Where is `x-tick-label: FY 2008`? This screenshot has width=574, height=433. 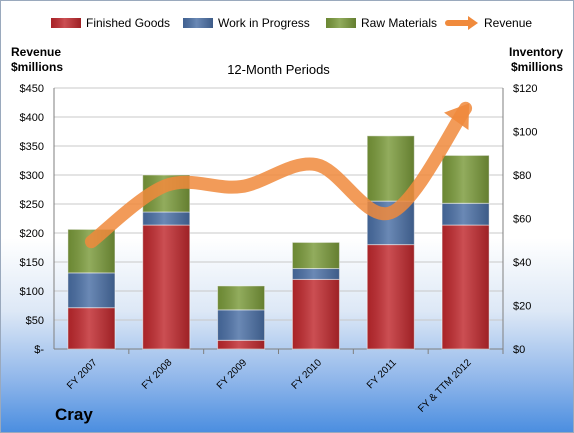
x-tick-label: FY 2008 is located at coordinates (157, 374).